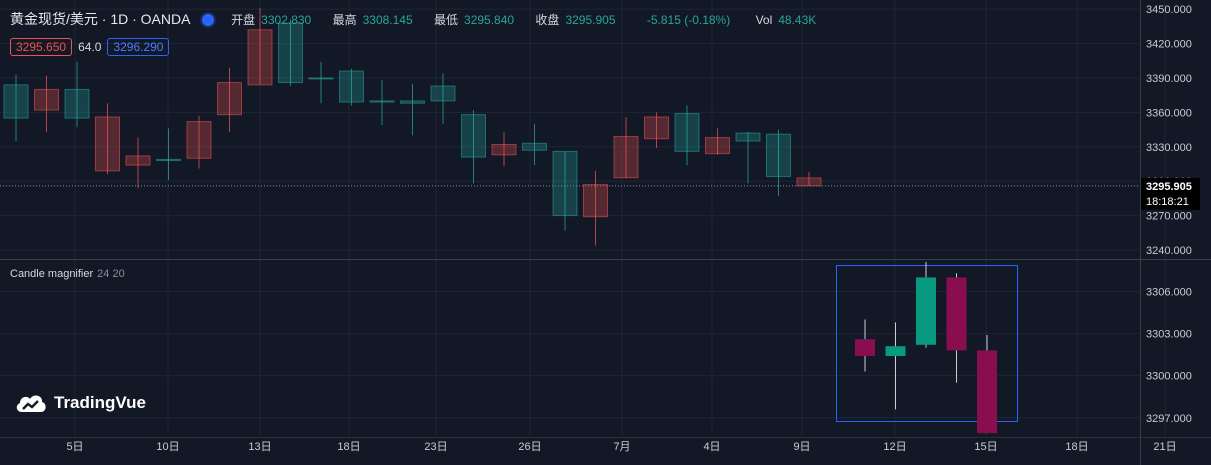  Describe the element at coordinates (1167, 202) in the screenshot. I see `countdown-label: 18:18:21` at that location.